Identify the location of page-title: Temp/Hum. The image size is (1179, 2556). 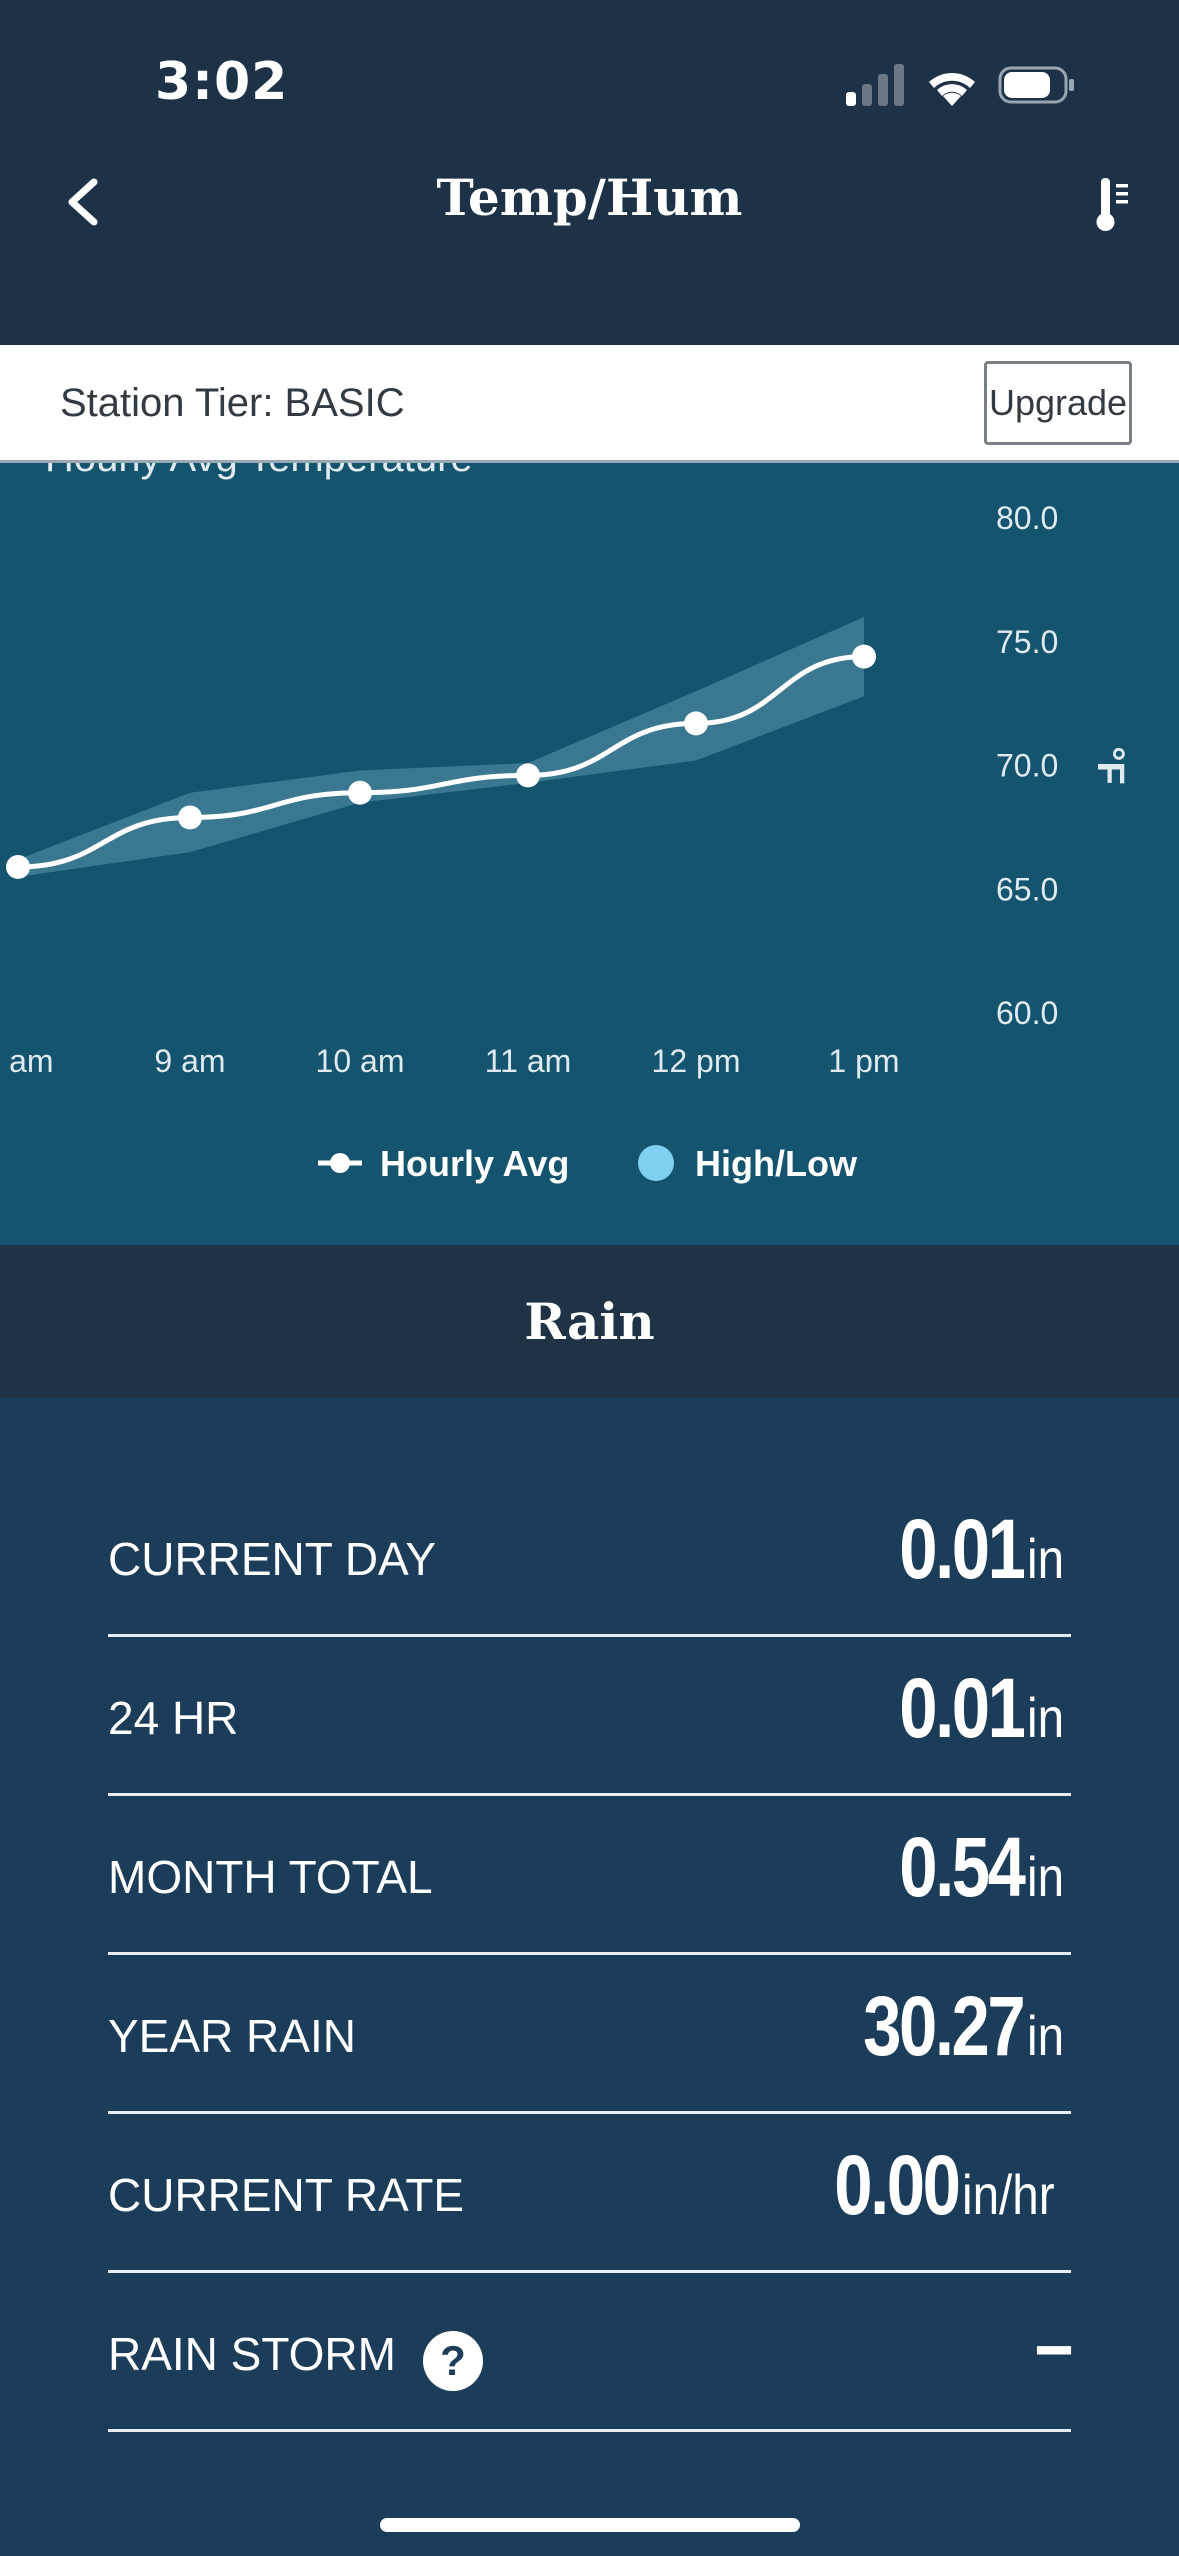
(589, 197).